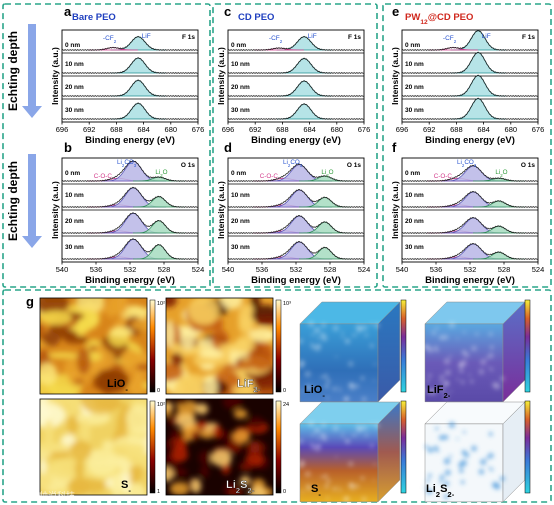 The height and width of the screenshot is (505, 554). Describe the element at coordinates (475, 352) in the screenshot. I see `volume-lif2` at that location.